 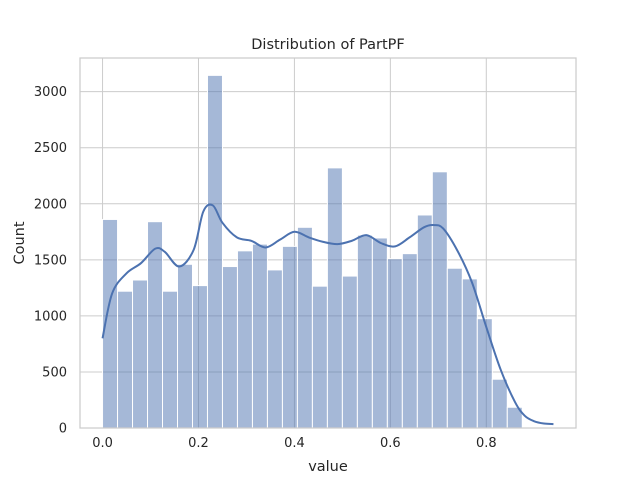 I want to click on x-axis-label: value, so click(x=328, y=467).